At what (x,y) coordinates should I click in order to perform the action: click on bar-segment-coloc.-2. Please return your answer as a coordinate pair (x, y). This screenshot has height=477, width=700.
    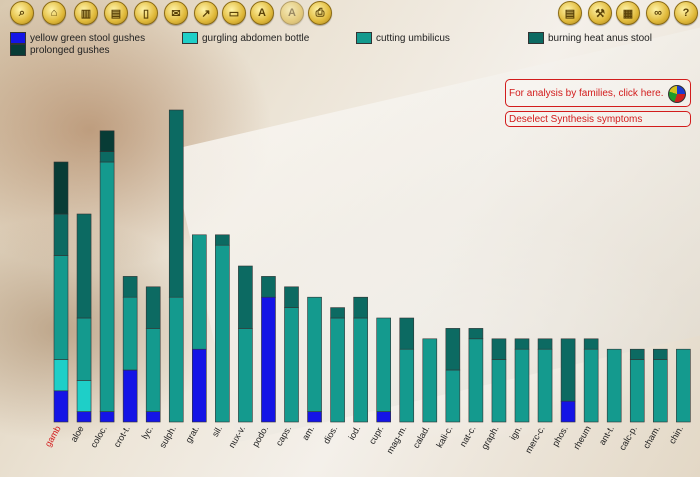
    Looking at the image, I should click on (107, 286).